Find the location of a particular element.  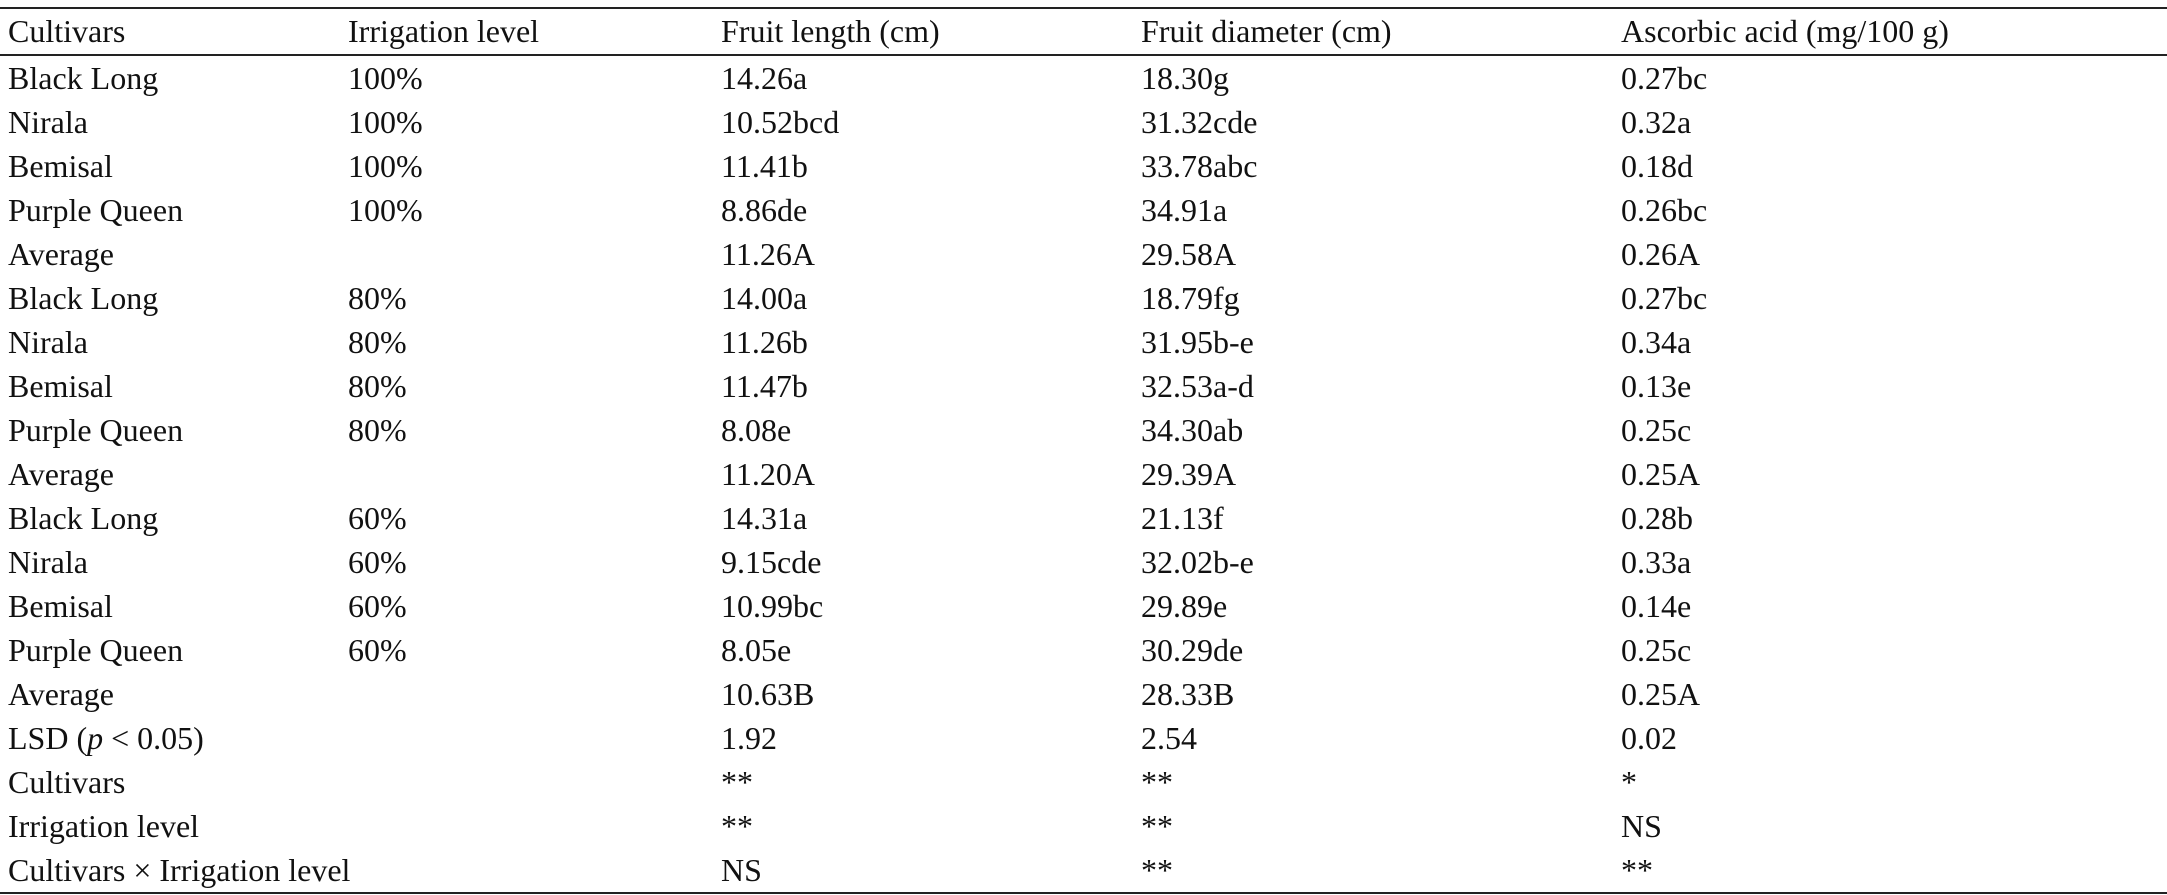

table-row: Cultivars ** ** * is located at coordinates (1083, 782).